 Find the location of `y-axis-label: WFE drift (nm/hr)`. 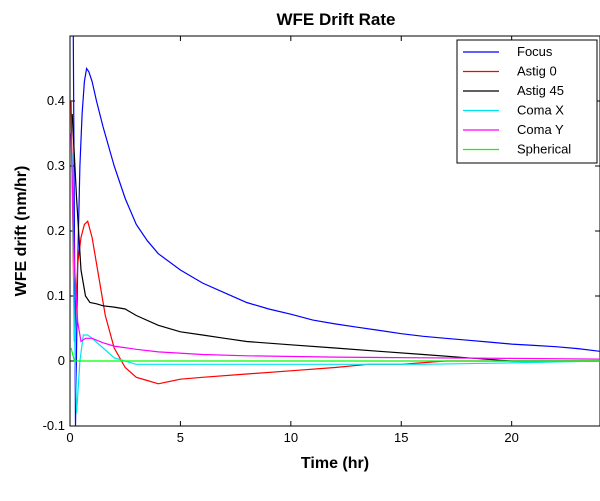

y-axis-label: WFE drift (nm/hr) is located at coordinates (21, 231).